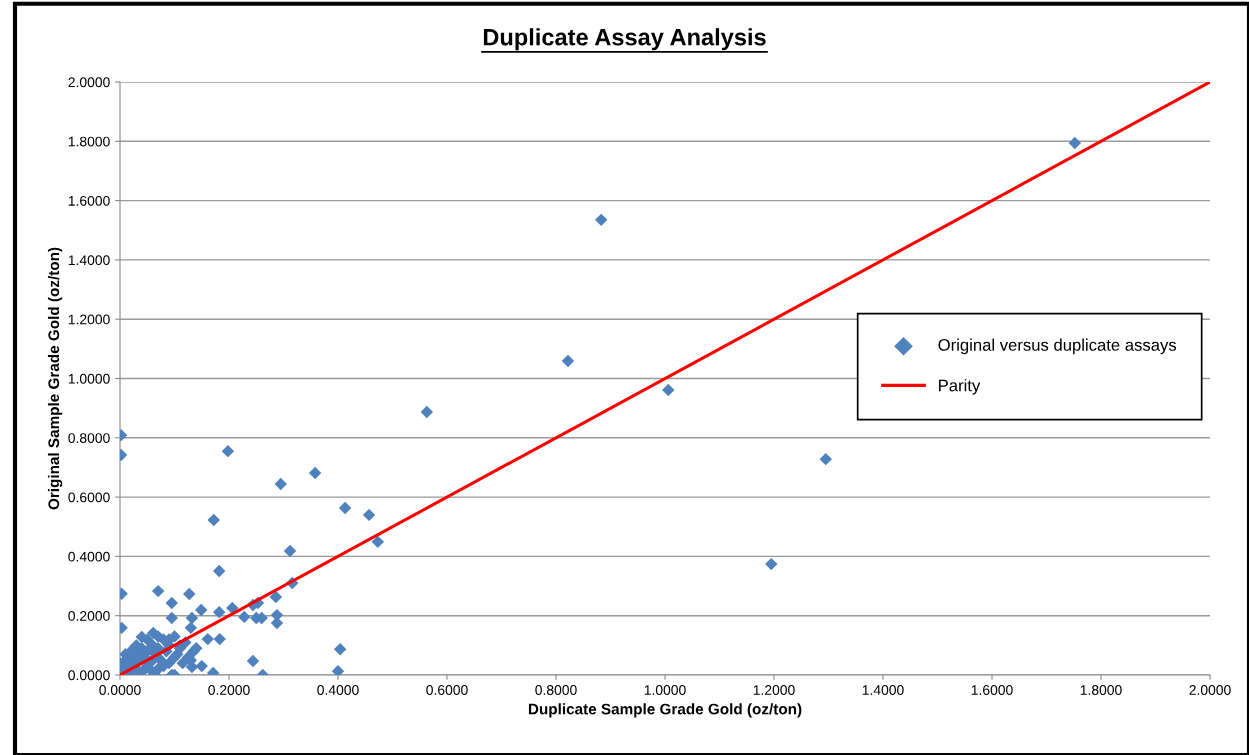 This screenshot has height=755, width=1249. I want to click on x-tick-label: 1.2000, so click(774, 690).